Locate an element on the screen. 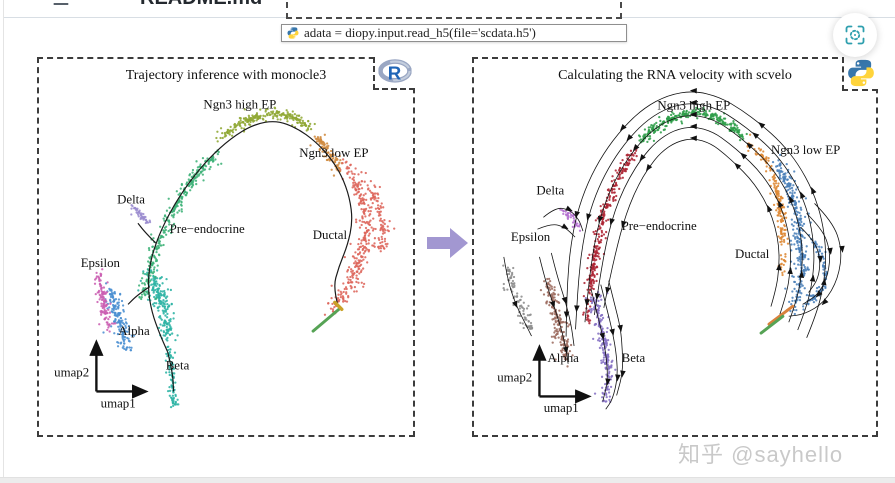 The height and width of the screenshot is (483, 895). cluster-label: Ngn3 high EP is located at coordinates (693, 105).